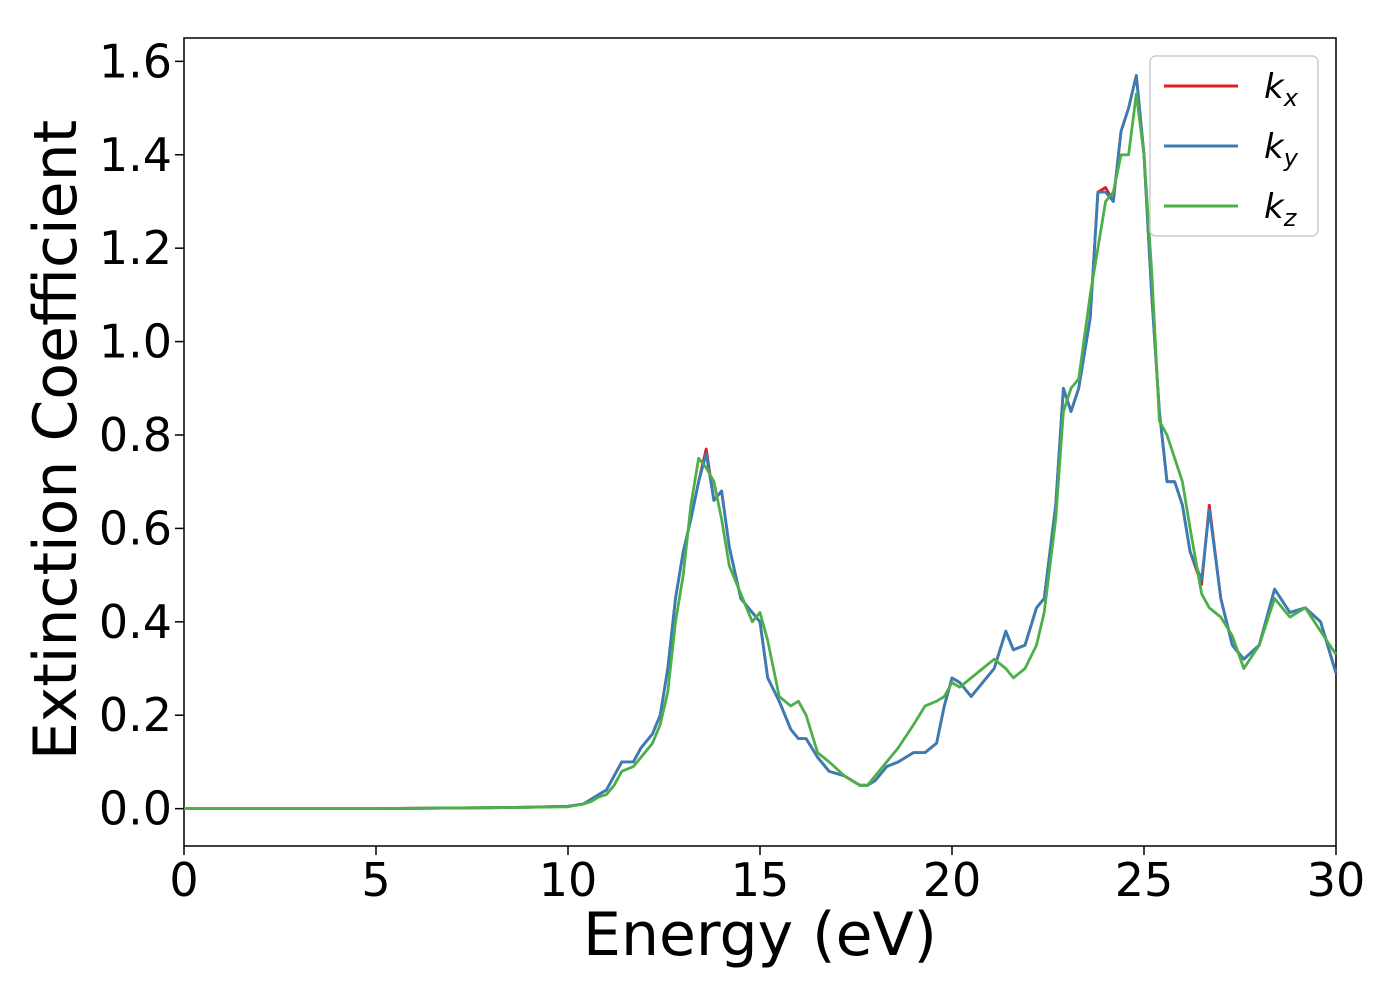  What do you see at coordinates (135, 342) in the screenshot?
I see `y-tick-label: 1.0` at bounding box center [135, 342].